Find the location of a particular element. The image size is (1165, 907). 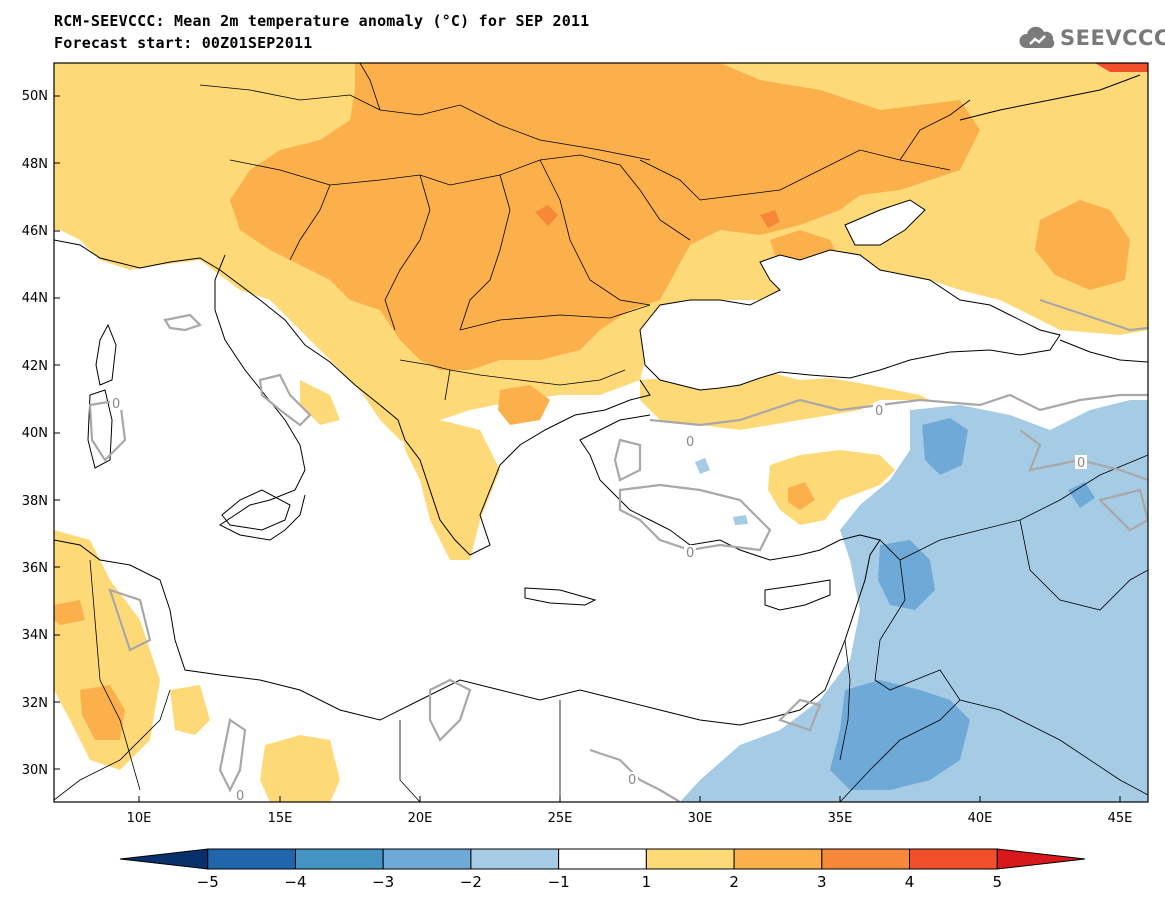

colorbar-level-label: −5 is located at coordinates (208, 882).